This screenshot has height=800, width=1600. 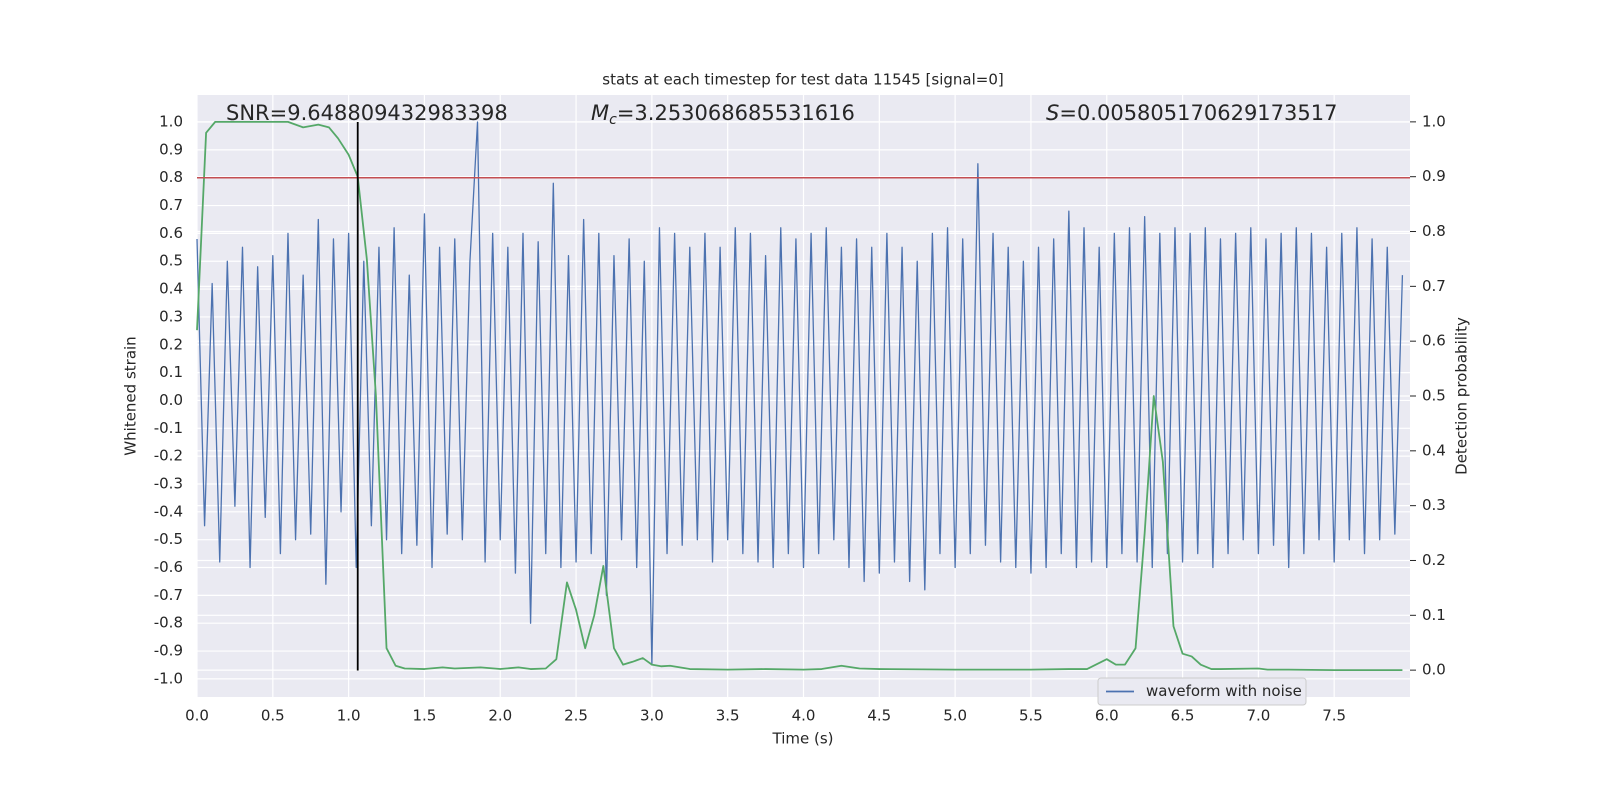 I want to click on y-tick-label: -0.7, so click(x=168, y=595).